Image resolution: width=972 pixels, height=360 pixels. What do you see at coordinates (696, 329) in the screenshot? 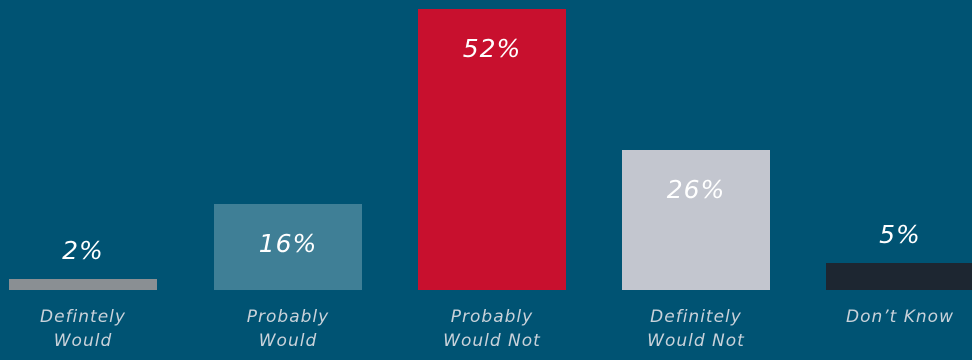
I see `category-label-4: Definitely Would Not` at bounding box center [696, 329].